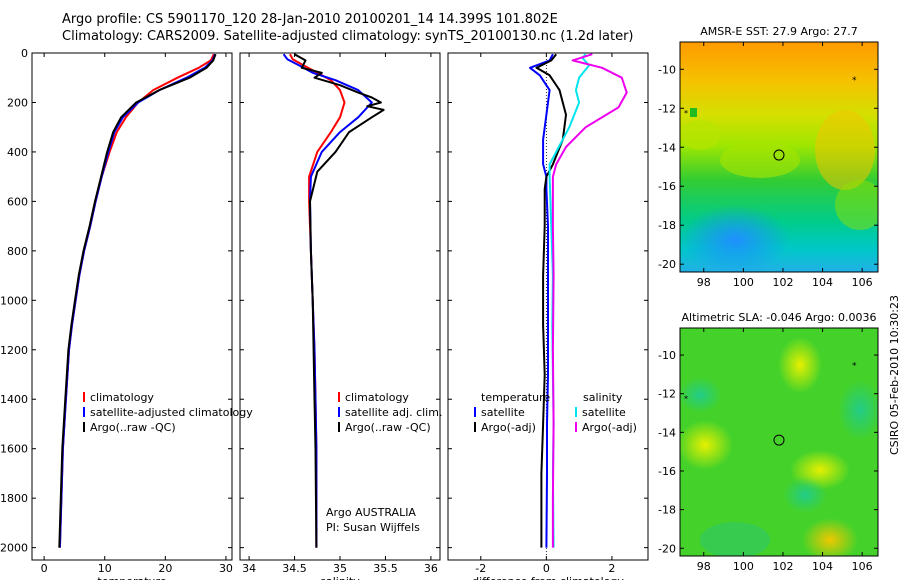 The image size is (900, 580). Describe the element at coordinates (667, 548) in the screenshot. I see `sla-ytick-label: -20` at that location.